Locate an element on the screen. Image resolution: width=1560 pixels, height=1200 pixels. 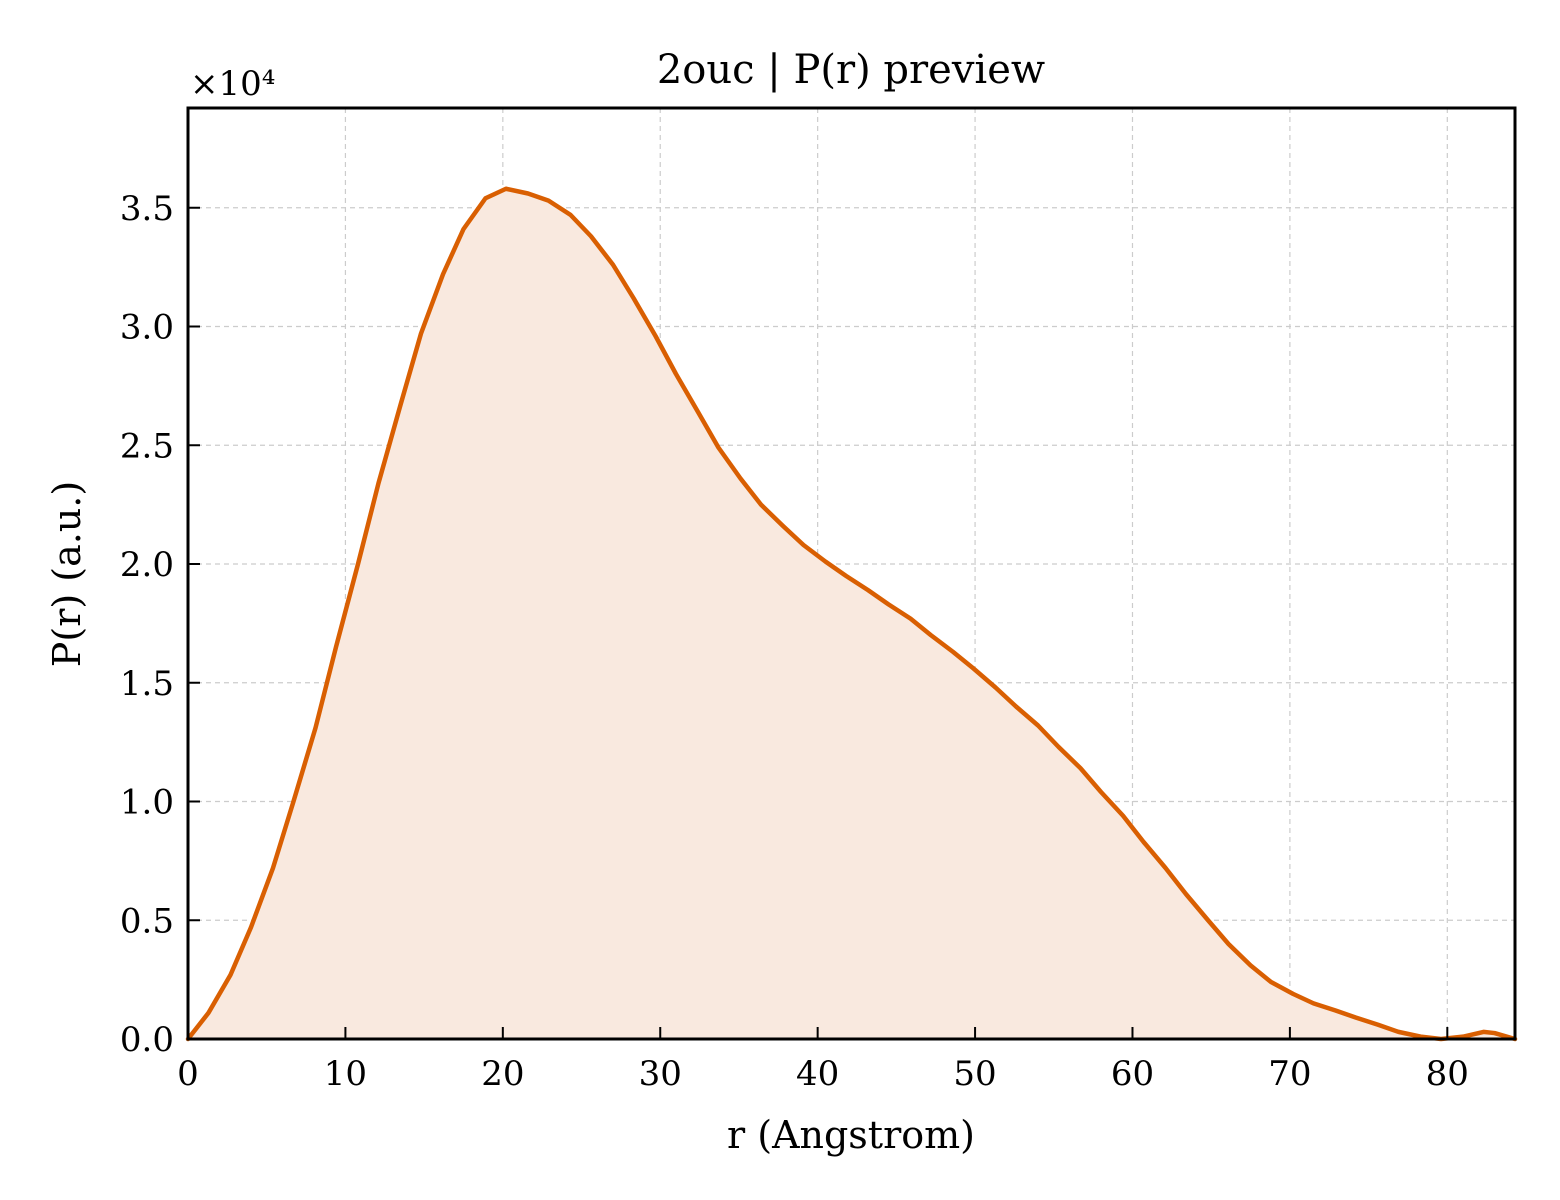
y-tick-label: 0.5 is located at coordinates (147, 921).